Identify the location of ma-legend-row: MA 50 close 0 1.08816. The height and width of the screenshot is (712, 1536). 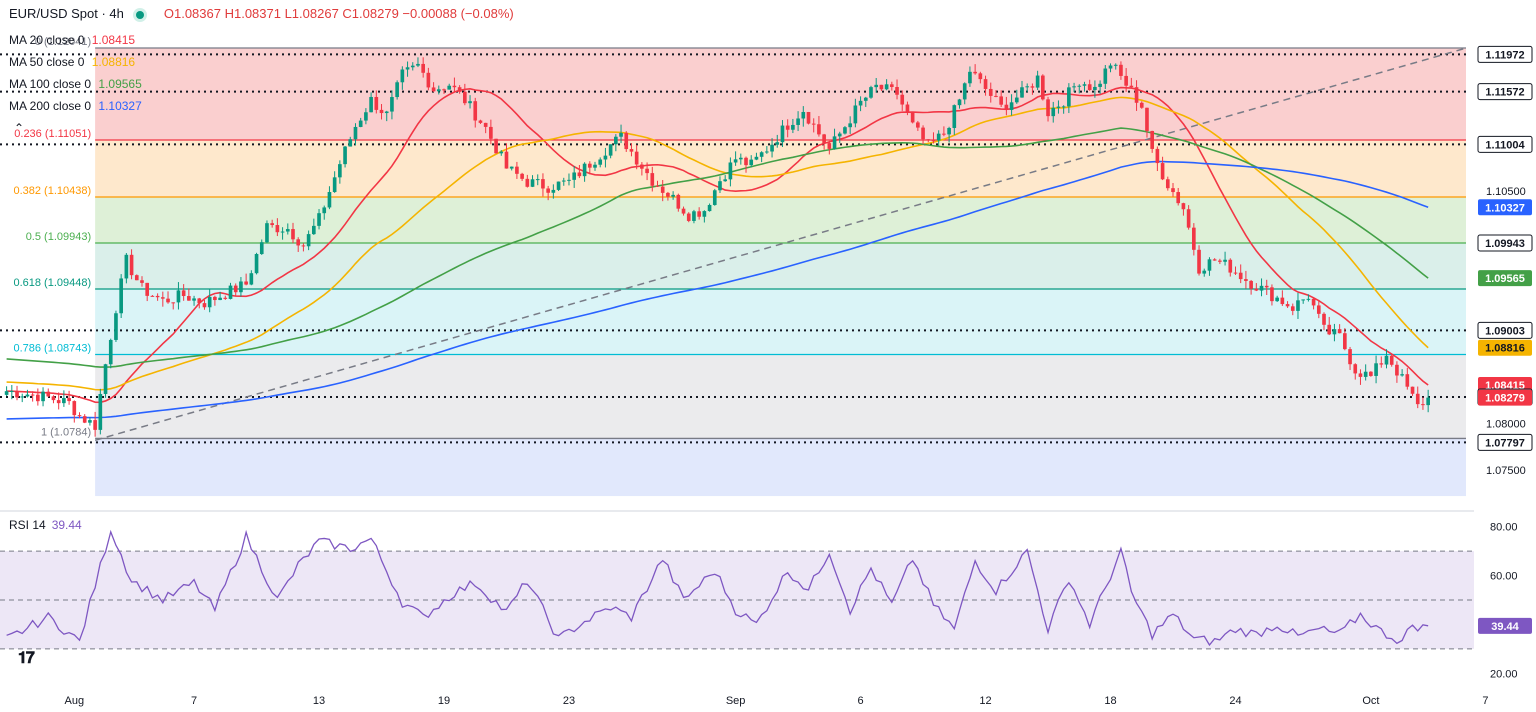
(72, 62).